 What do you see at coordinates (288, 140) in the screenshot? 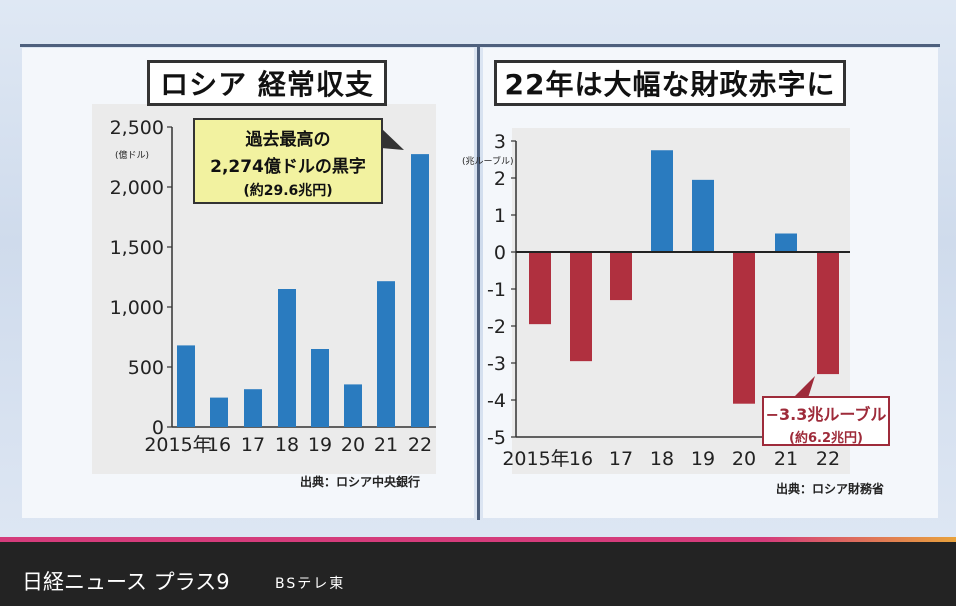
I see `left-callout-line-1: 過去最高の` at bounding box center [288, 140].